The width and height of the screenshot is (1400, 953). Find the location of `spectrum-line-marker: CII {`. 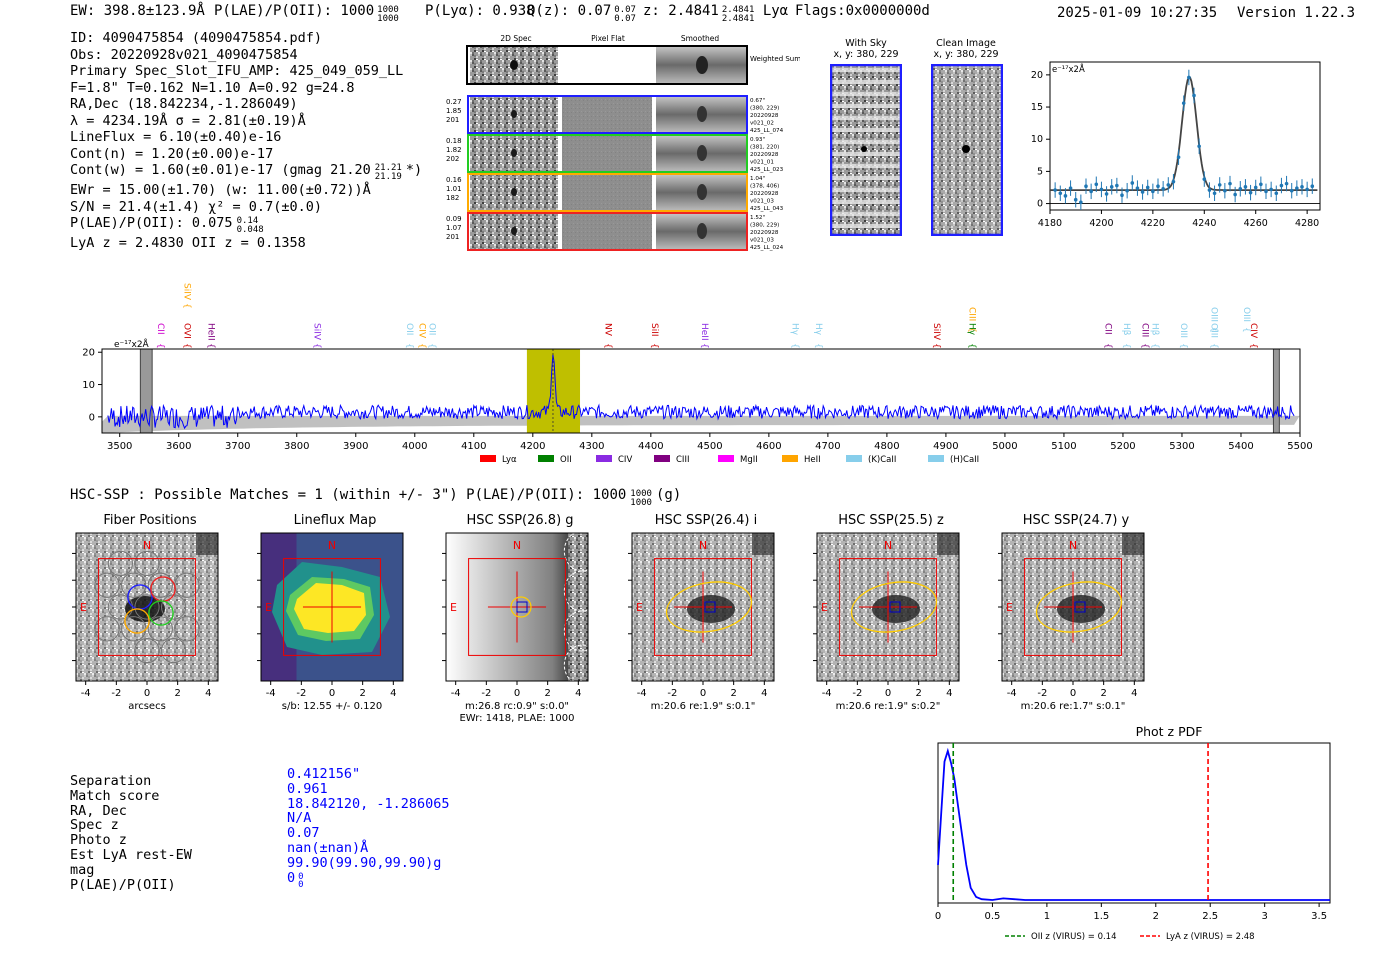

spectrum-line-marker: CII { is located at coordinates (160, 336).